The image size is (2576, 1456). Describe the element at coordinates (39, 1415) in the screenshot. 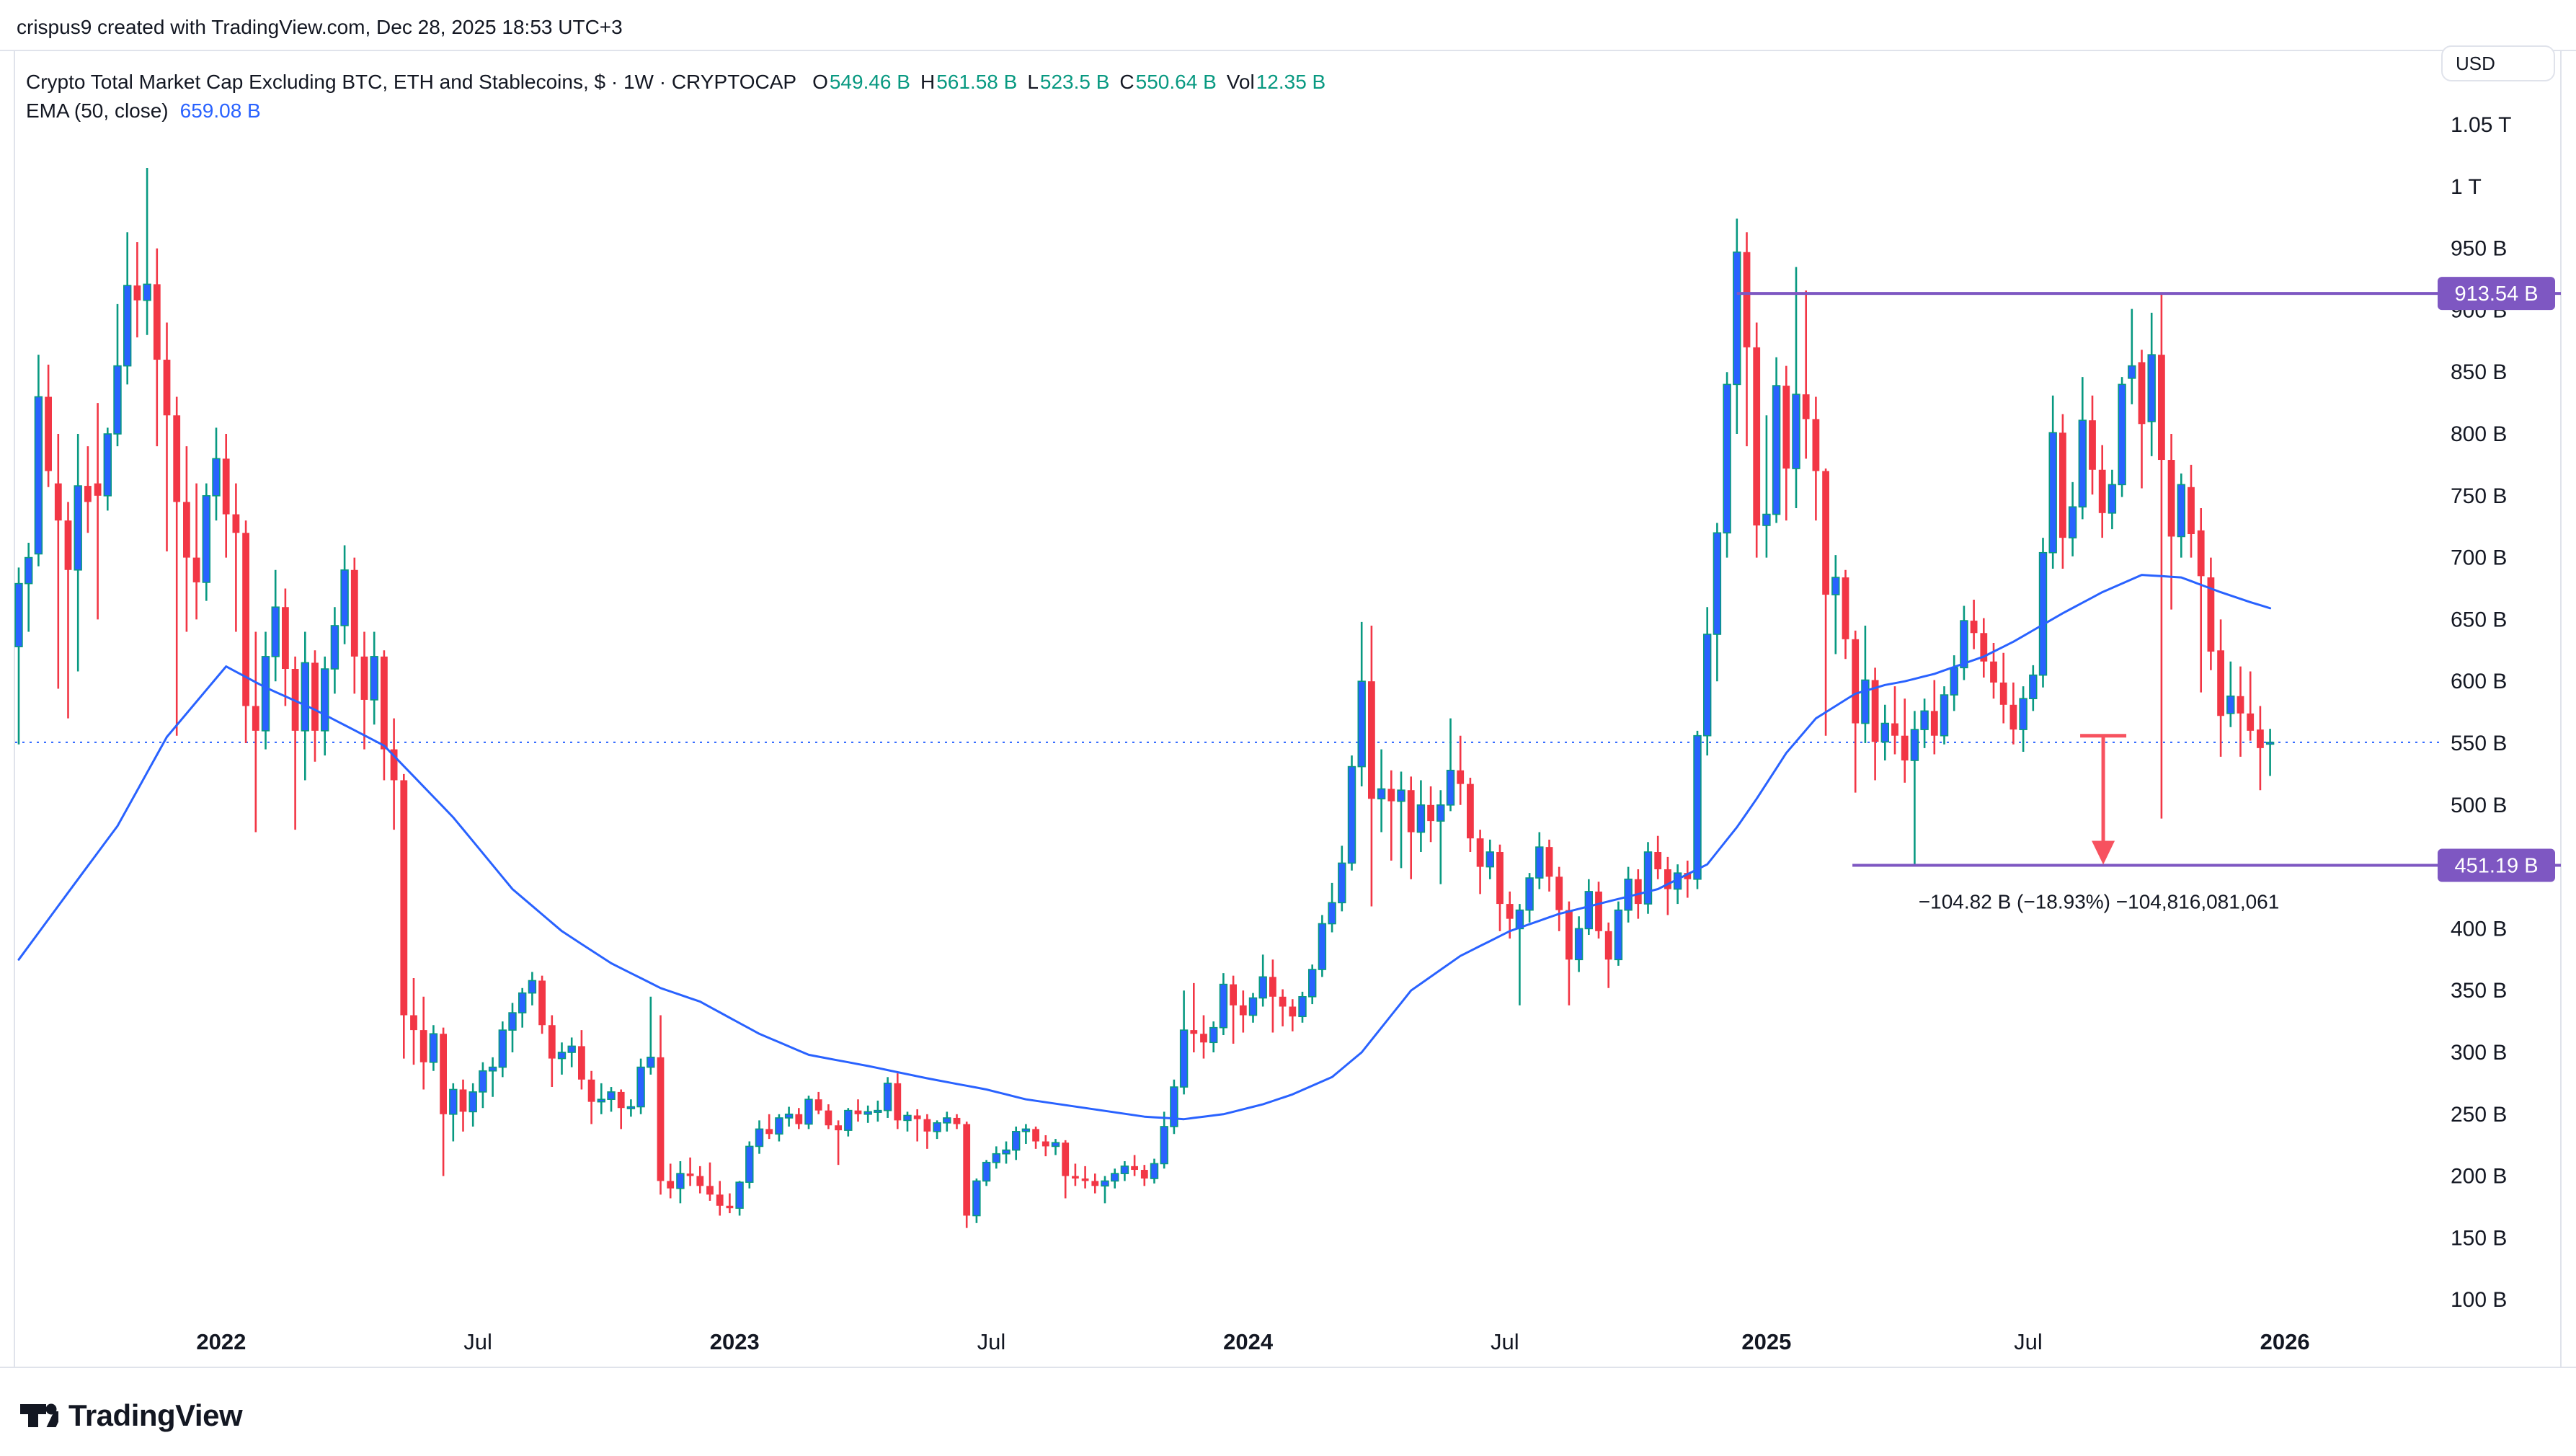

I see `tradingview-logo-icon` at that location.